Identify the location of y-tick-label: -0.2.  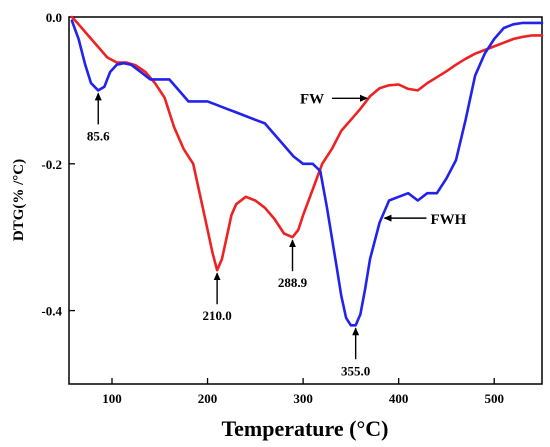
(51, 164).